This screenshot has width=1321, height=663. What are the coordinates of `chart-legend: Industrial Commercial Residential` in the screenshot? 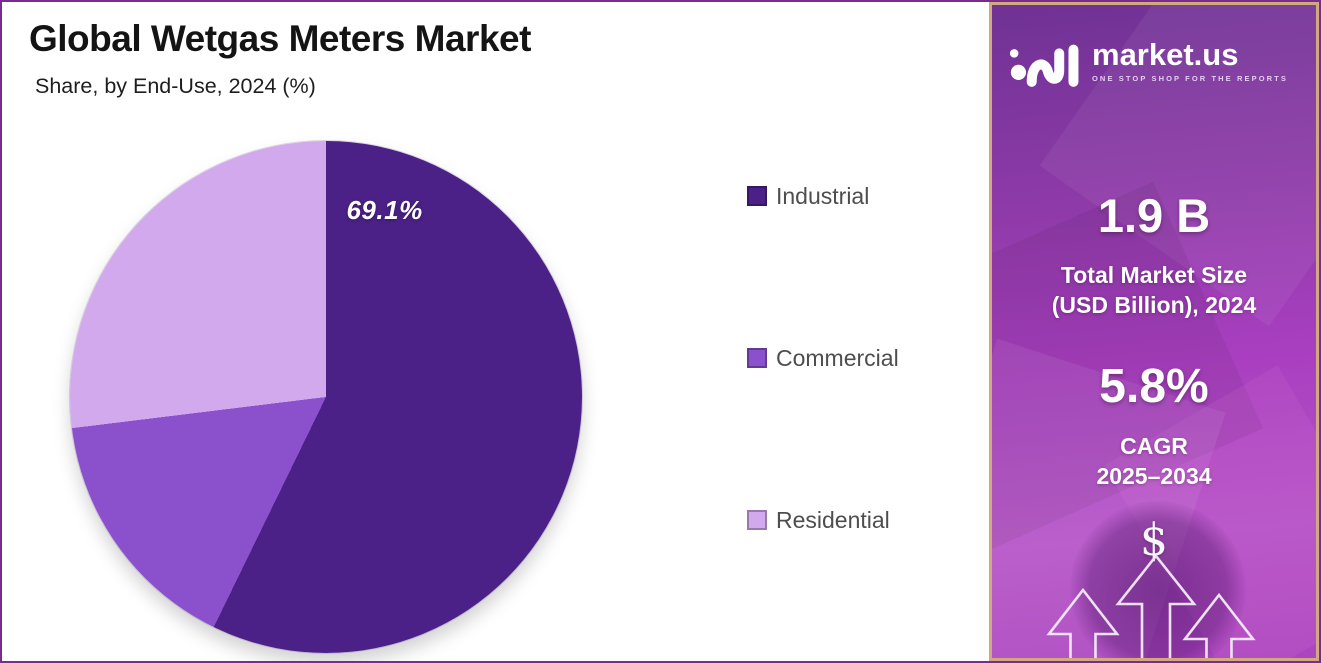 It's located at (823, 421).